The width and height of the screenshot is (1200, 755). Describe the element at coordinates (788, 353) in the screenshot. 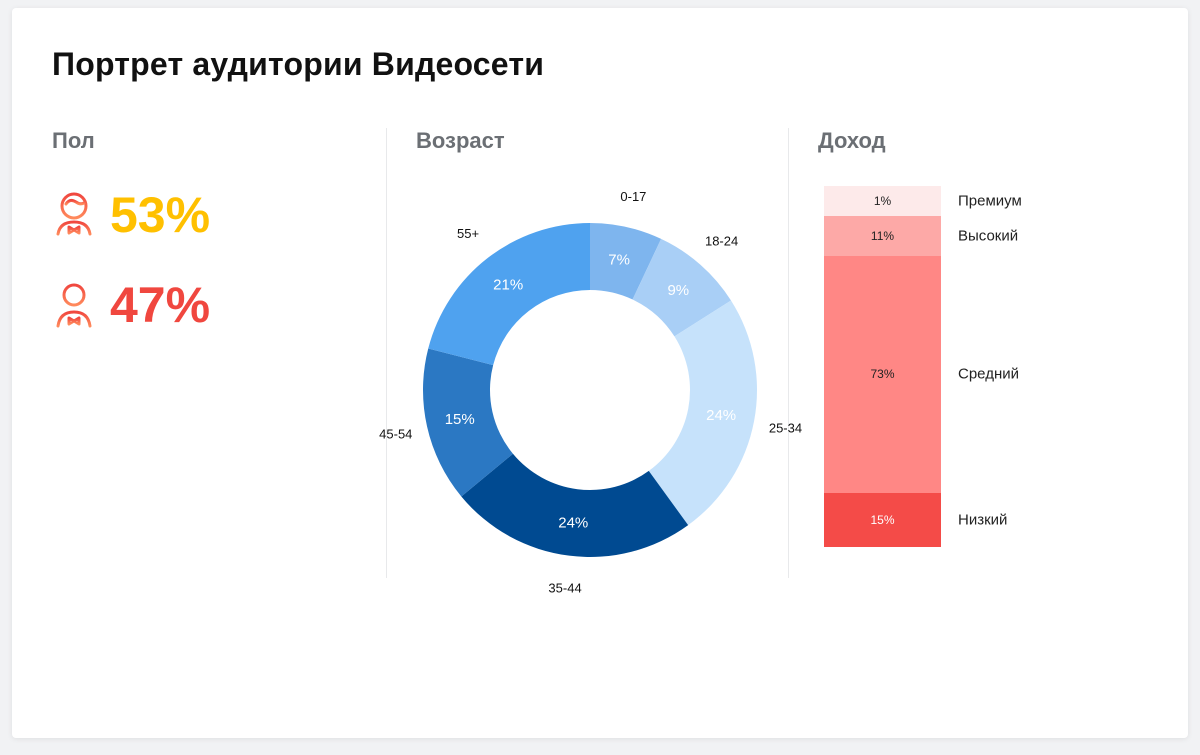

I see `divider-right` at that location.